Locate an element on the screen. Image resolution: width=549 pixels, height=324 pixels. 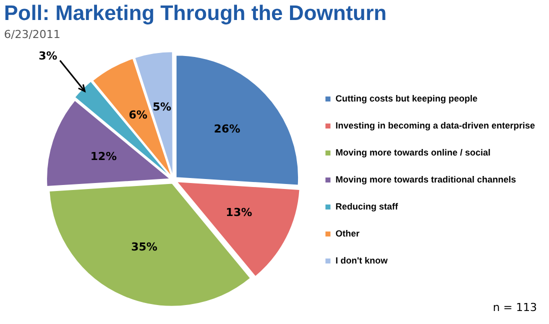
legend-label: Other is located at coordinates (347, 233).